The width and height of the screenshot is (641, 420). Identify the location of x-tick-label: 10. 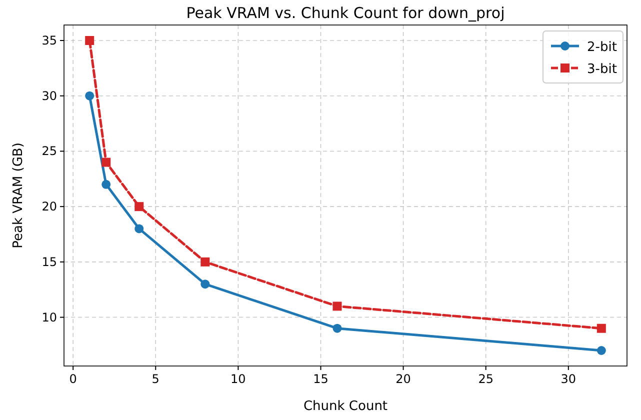
(238, 379).